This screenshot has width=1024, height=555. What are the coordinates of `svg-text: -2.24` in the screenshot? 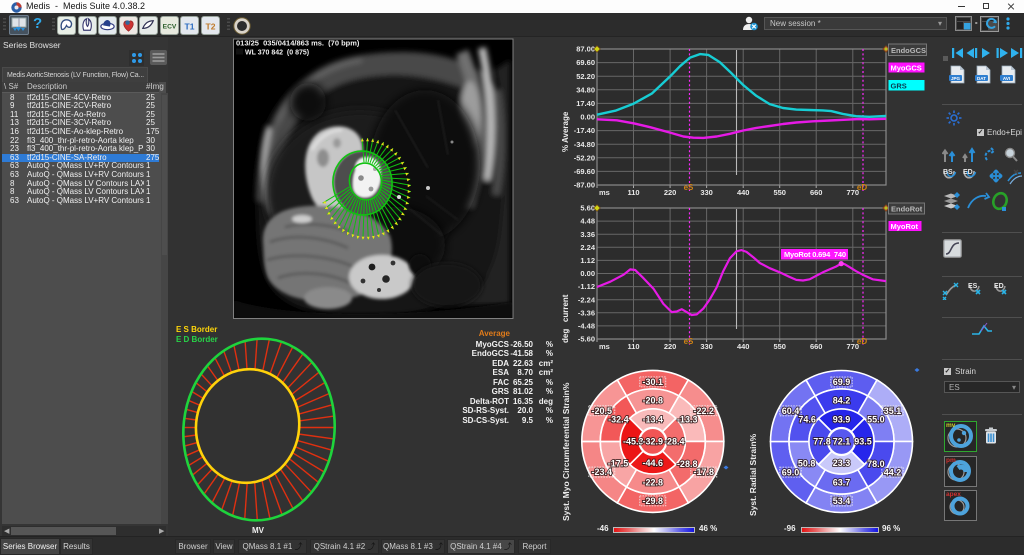 It's located at (587, 299).